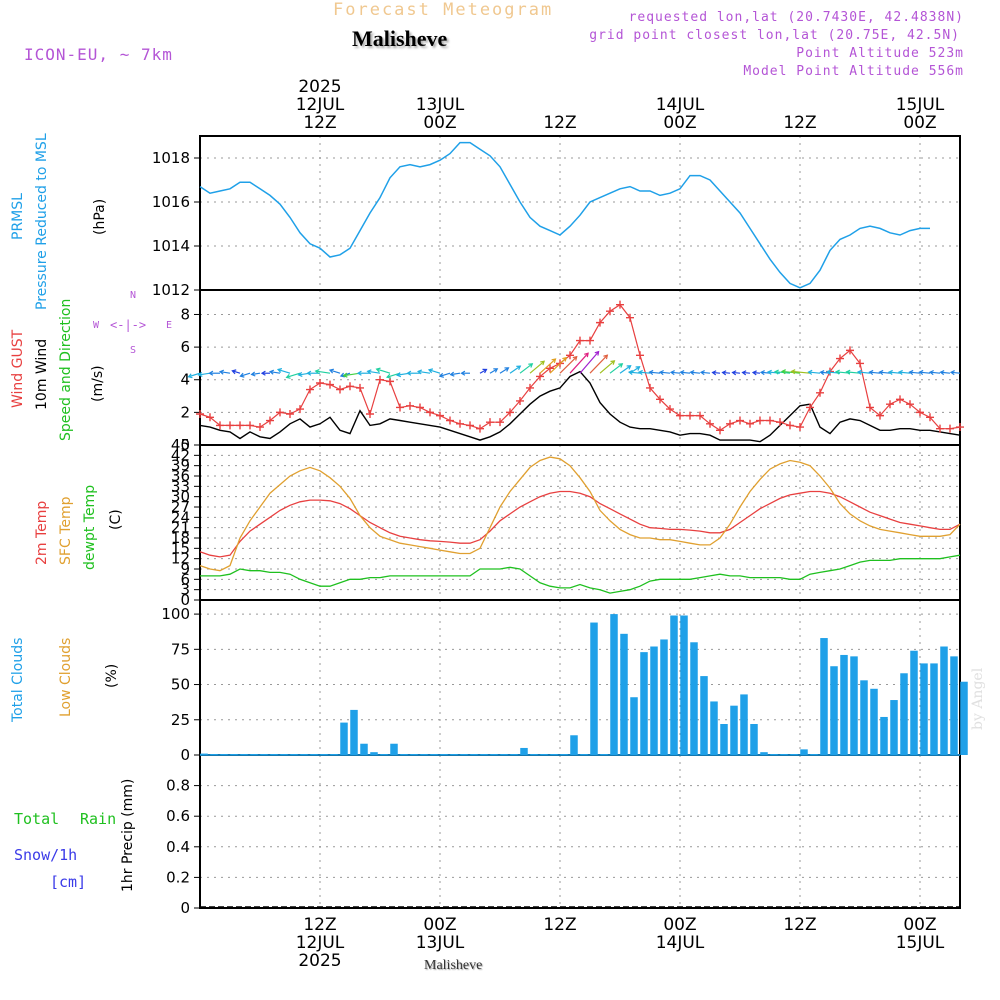 The height and width of the screenshot is (1000, 1000). I want to click on model-altitude: Model Point Altitude 556m, so click(853, 71).